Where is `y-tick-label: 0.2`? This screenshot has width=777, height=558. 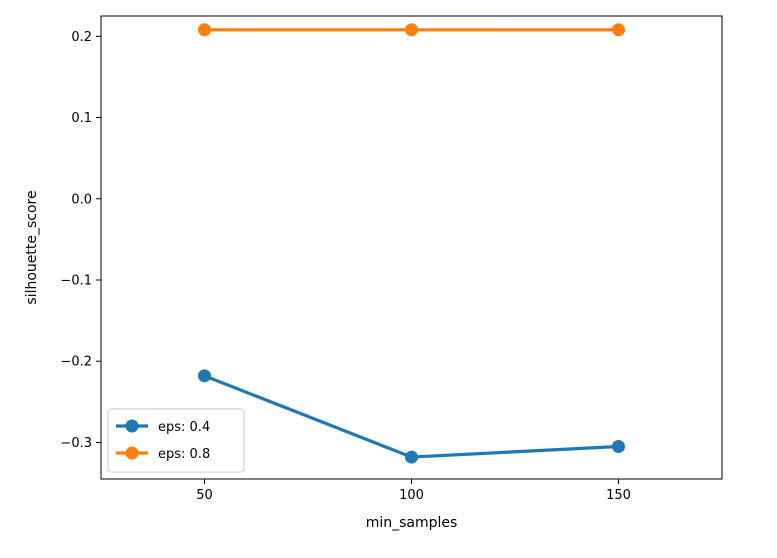
y-tick-label: 0.2 is located at coordinates (81, 37).